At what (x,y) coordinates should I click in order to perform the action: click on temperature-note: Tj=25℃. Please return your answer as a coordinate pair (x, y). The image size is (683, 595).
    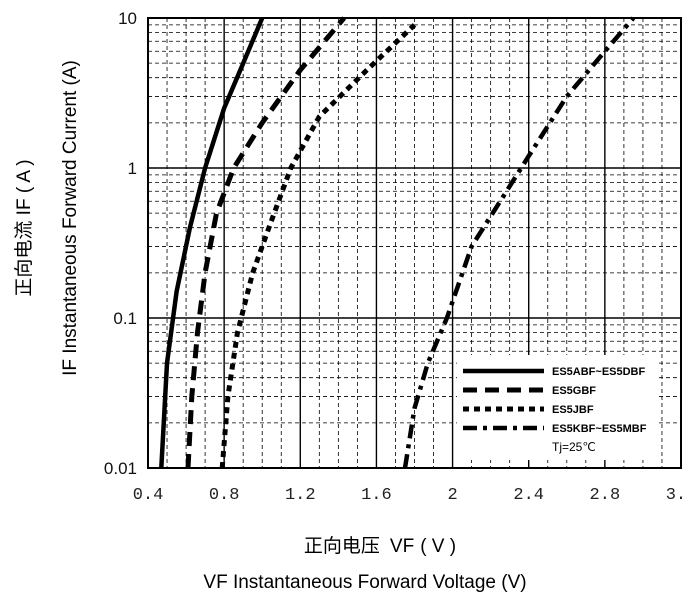
    Looking at the image, I should click on (574, 447).